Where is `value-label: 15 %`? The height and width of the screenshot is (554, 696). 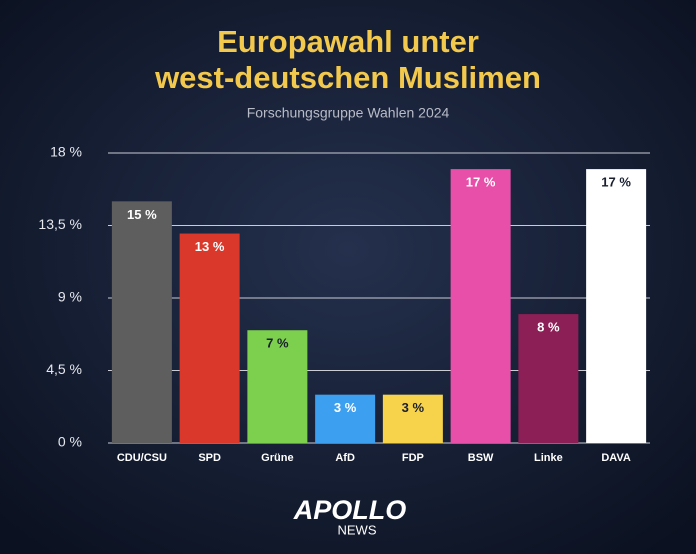 value-label: 15 % is located at coordinates (142, 214).